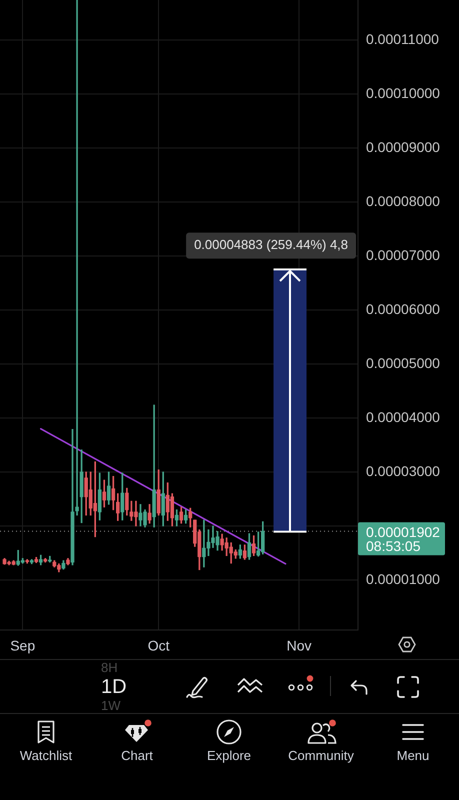  I want to click on y-tick-label: 0.00003000, so click(403, 470).